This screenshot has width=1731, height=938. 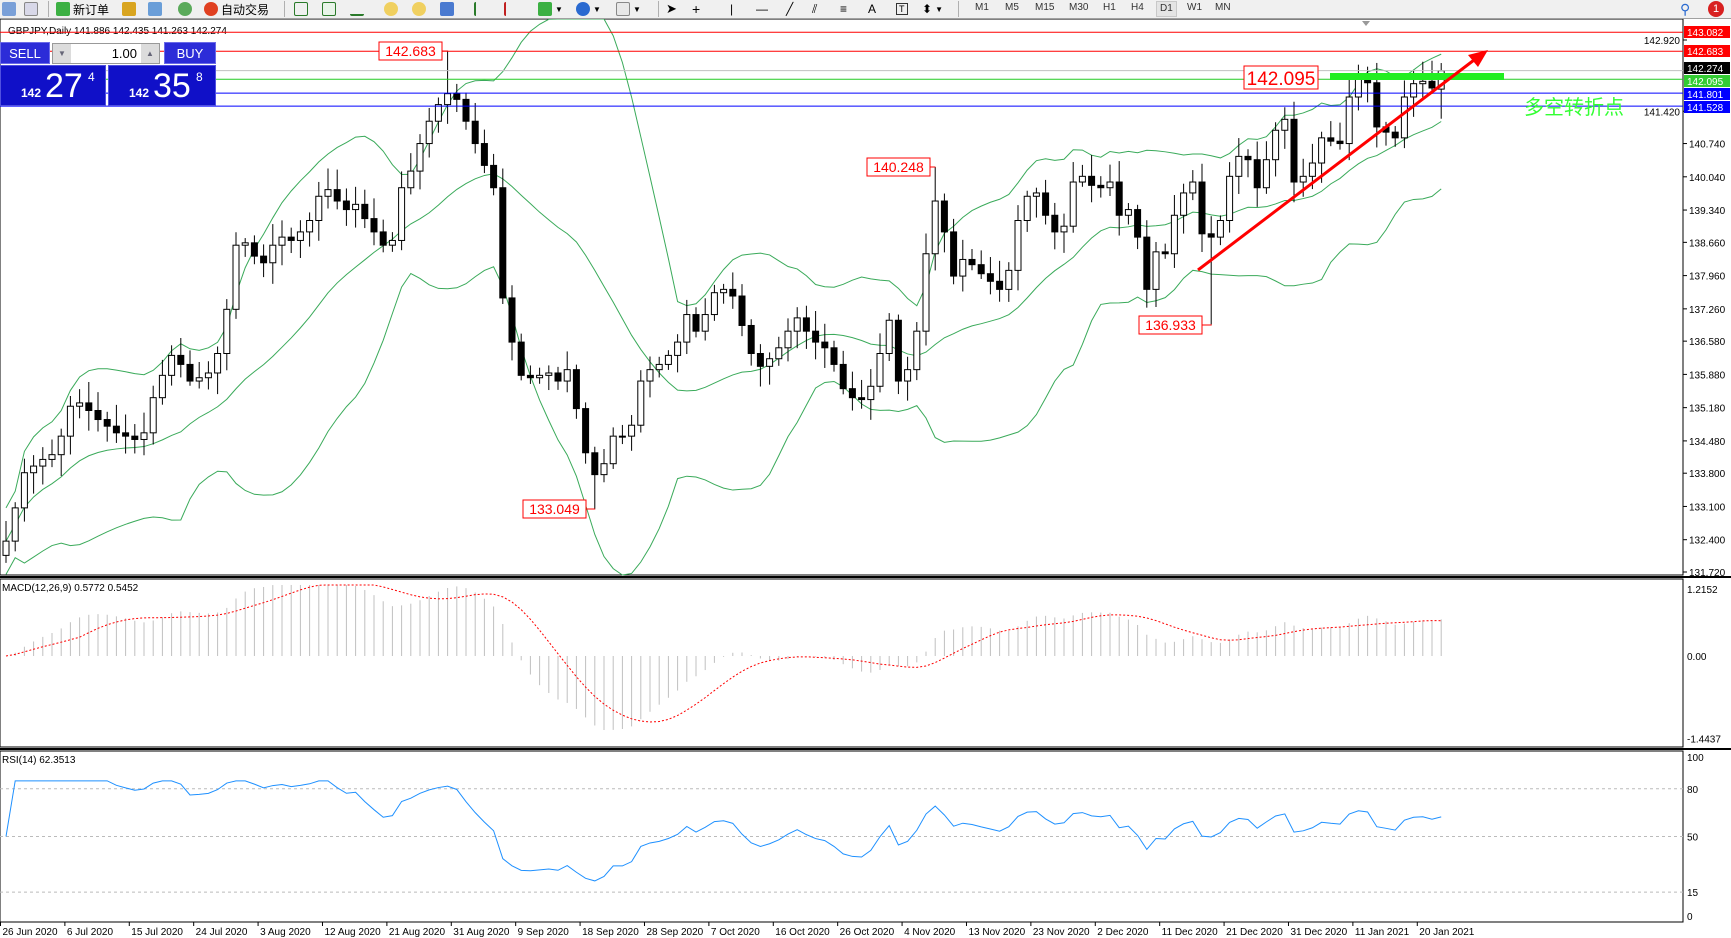 I want to click on data-window-button, so click(x=155, y=9).